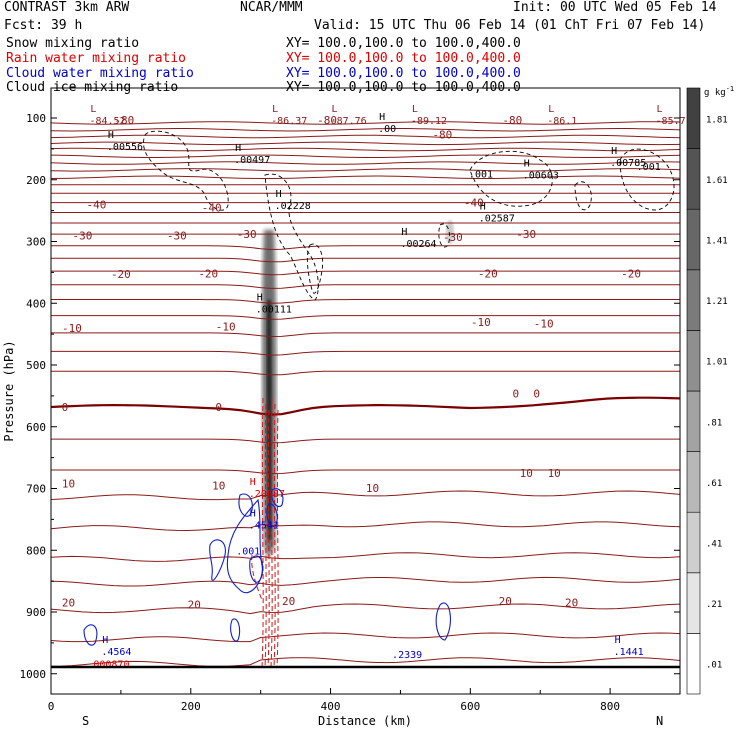 This screenshot has width=740, height=740. I want to click on colorbar-unit-exp: -1, so click(730, 89).